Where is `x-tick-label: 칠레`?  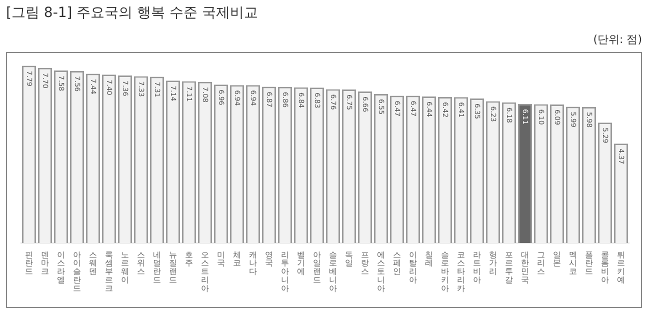 x-tick-label: 칠레 is located at coordinates (429, 259).